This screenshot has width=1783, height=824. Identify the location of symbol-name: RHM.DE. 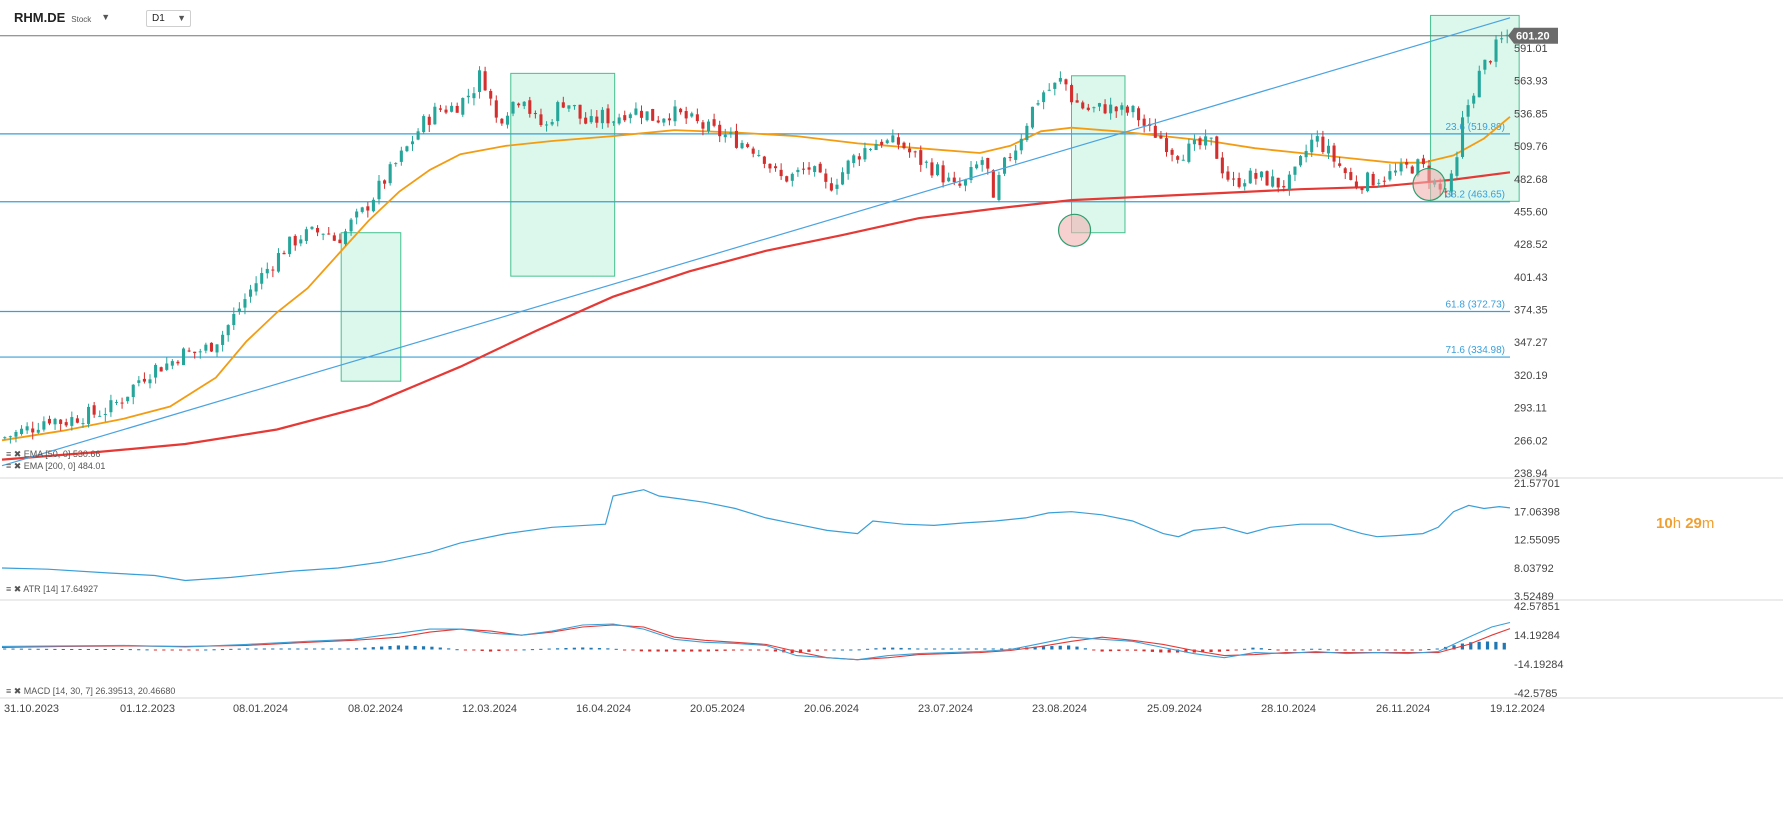
(40, 17).